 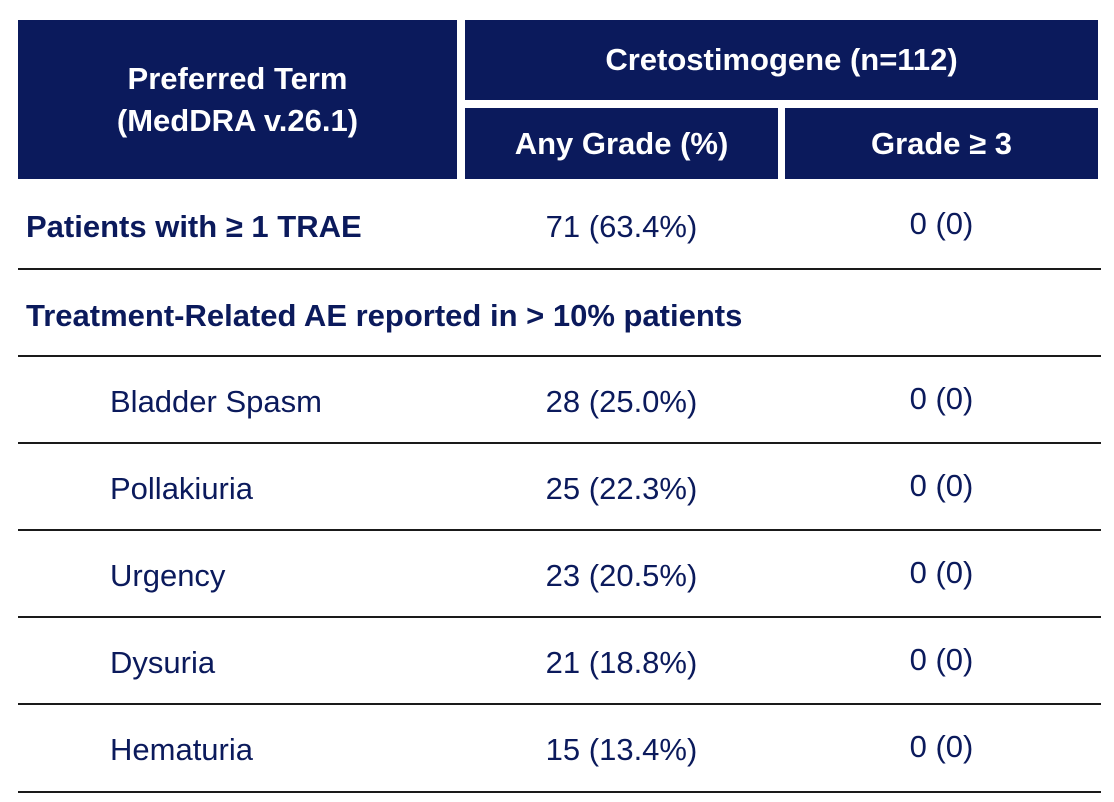 What do you see at coordinates (237, 78) in the screenshot?
I see `header-term-line1: Preferred Term` at bounding box center [237, 78].